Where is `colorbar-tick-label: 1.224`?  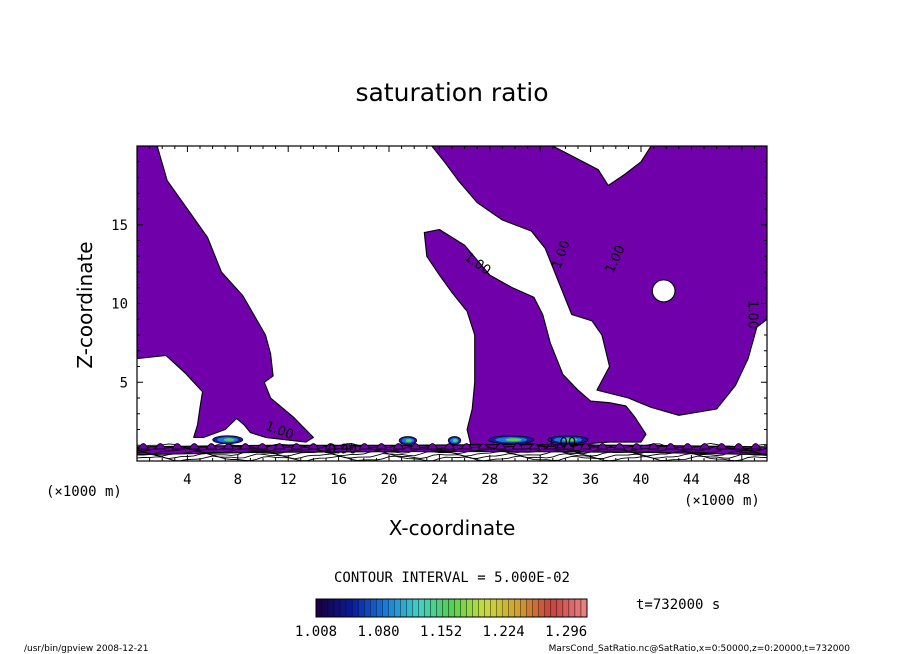 colorbar-tick-label: 1.224 is located at coordinates (504, 632).